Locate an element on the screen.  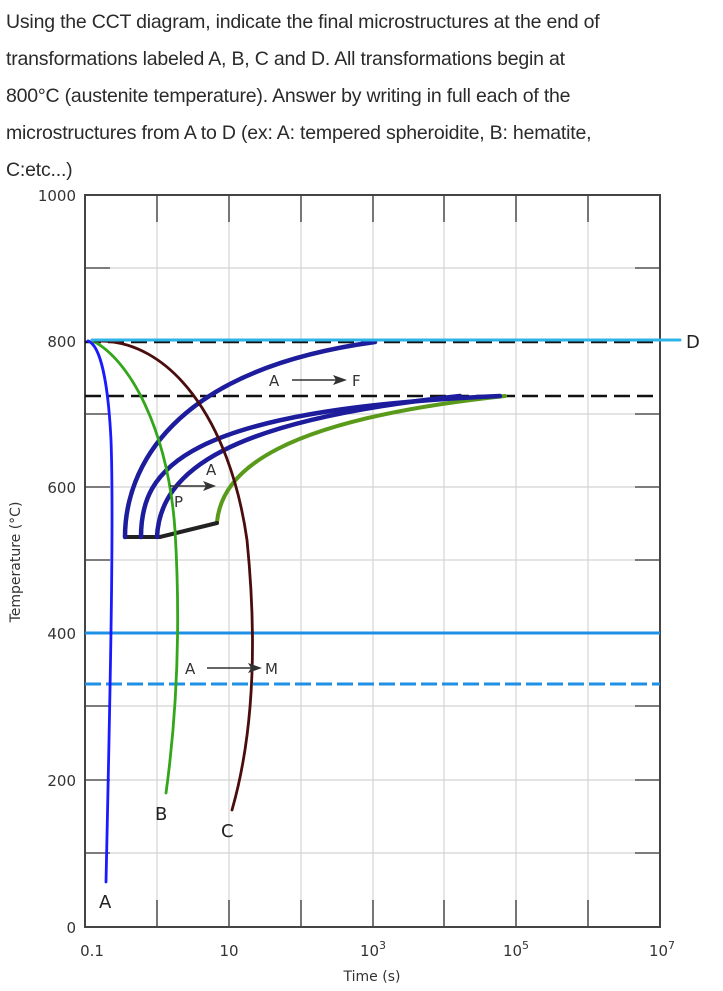
curve-label-b: B is located at coordinates (161, 814).